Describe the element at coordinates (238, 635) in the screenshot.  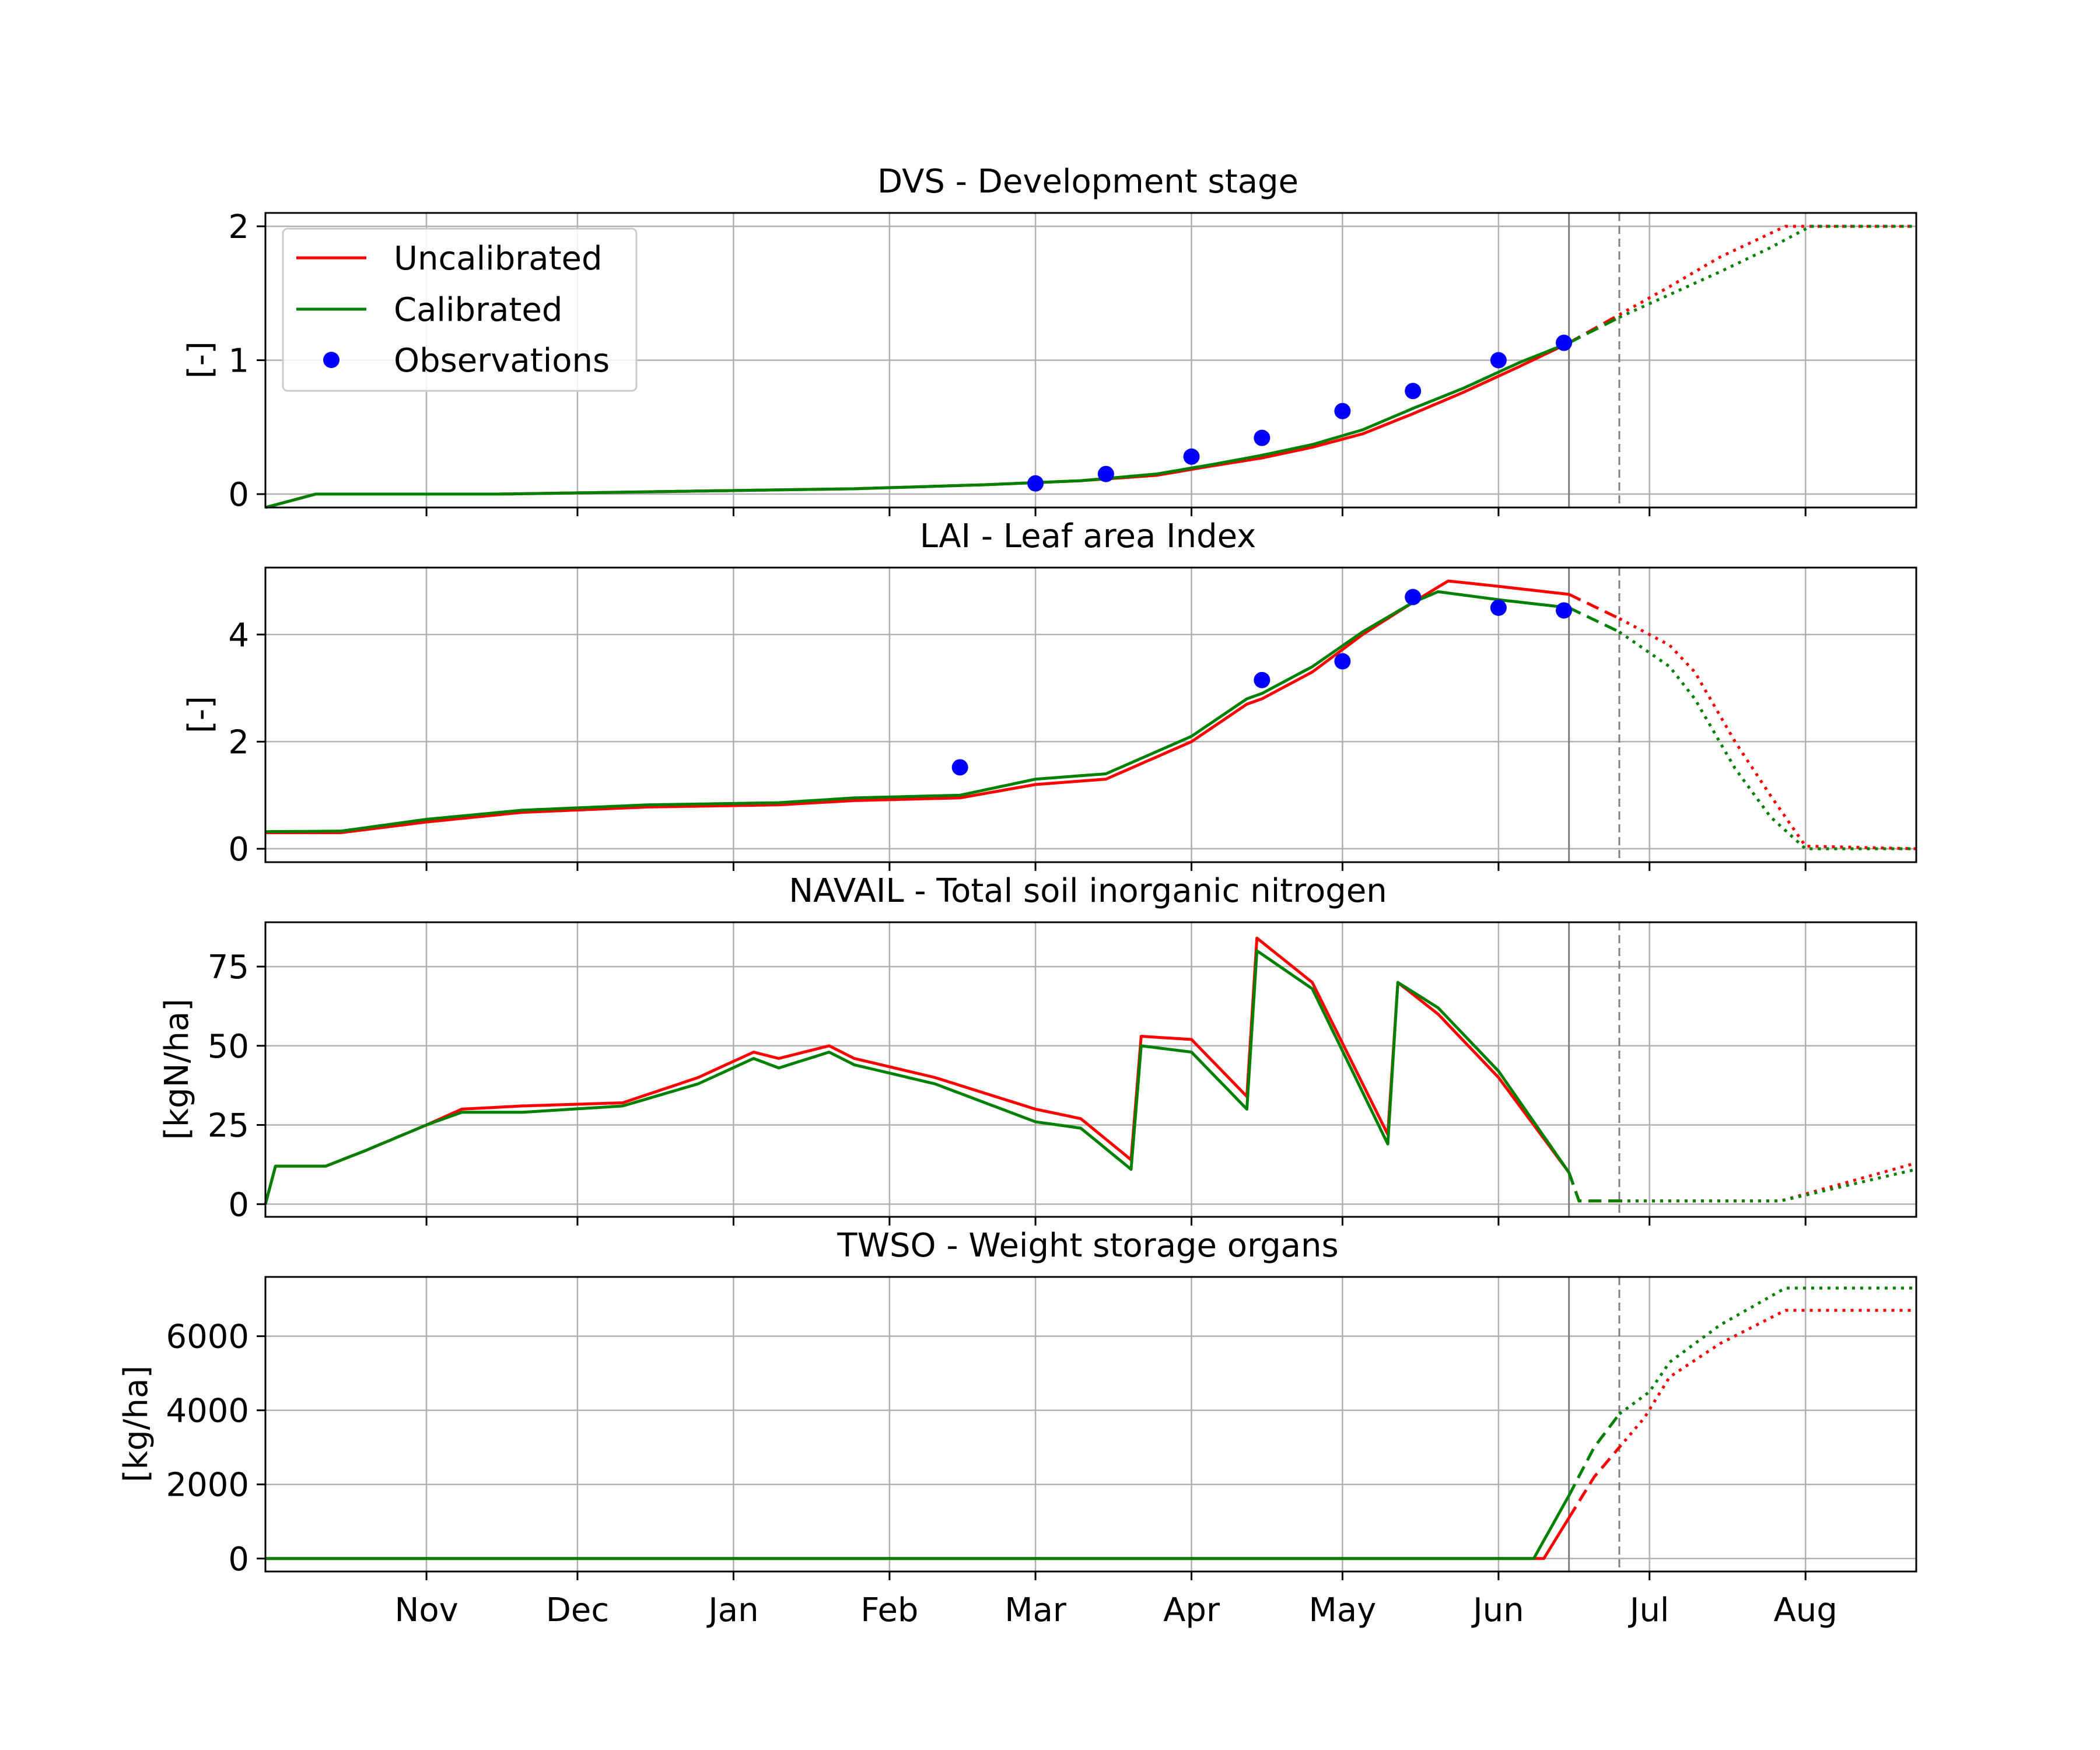
I see `y-tick-label: 4` at that location.